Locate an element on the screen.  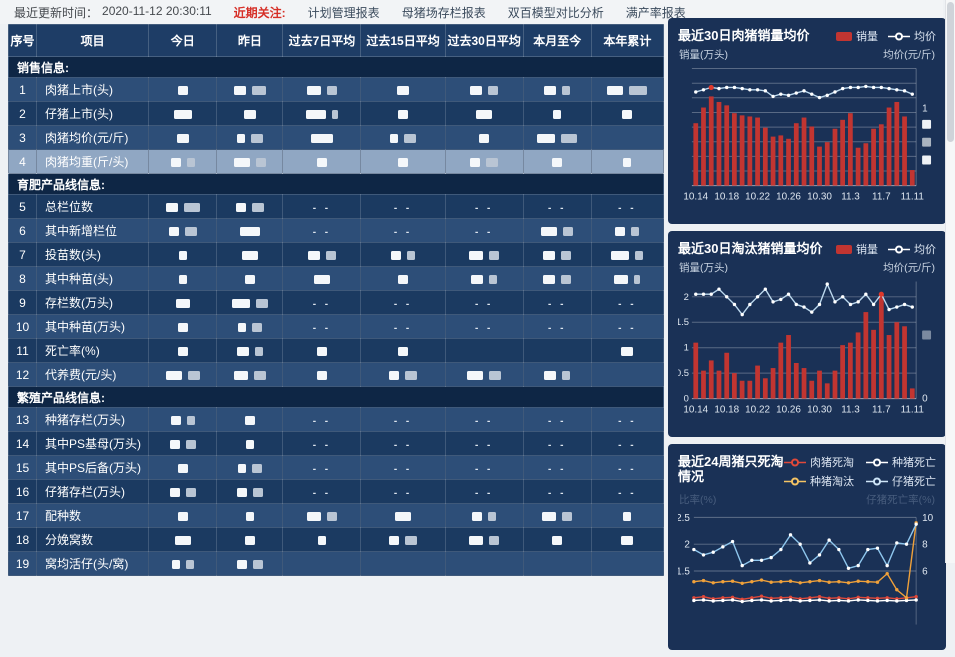
table-row: 1 肉猪上市(头) is located at coordinates (336, 89).